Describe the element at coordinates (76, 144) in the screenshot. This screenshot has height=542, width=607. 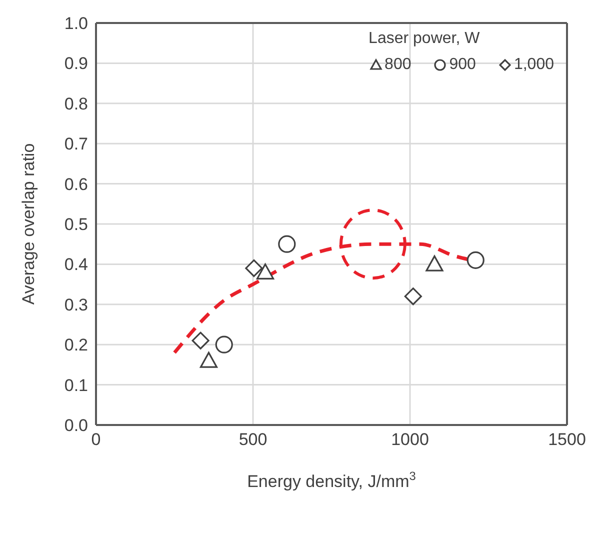
I see `y-tick-label: 0.7` at that location.